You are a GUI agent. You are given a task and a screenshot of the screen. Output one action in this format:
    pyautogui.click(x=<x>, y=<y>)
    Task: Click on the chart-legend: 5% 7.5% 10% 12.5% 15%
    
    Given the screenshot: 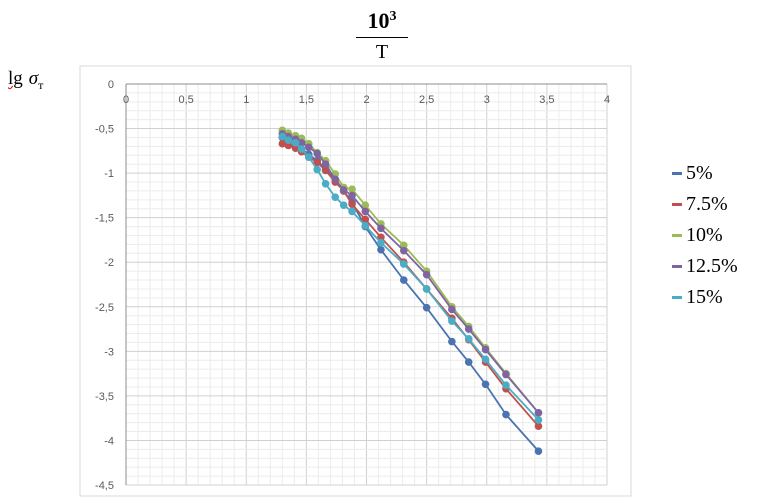 What is the action you would take?
    pyautogui.click(x=705, y=235)
    